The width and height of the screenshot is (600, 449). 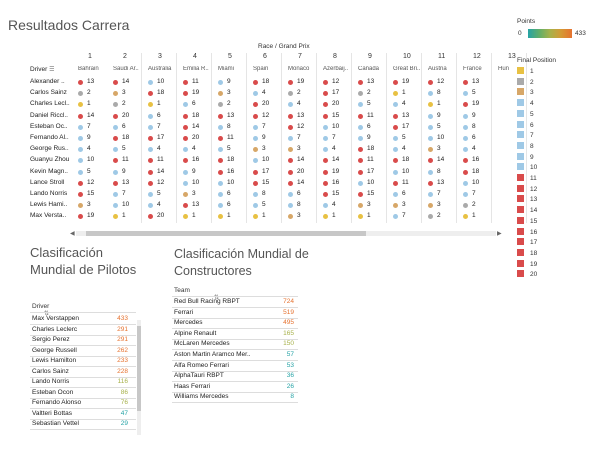 What do you see at coordinates (527, 189) in the screenshot?
I see `legend-item: 12` at bounding box center [527, 189].